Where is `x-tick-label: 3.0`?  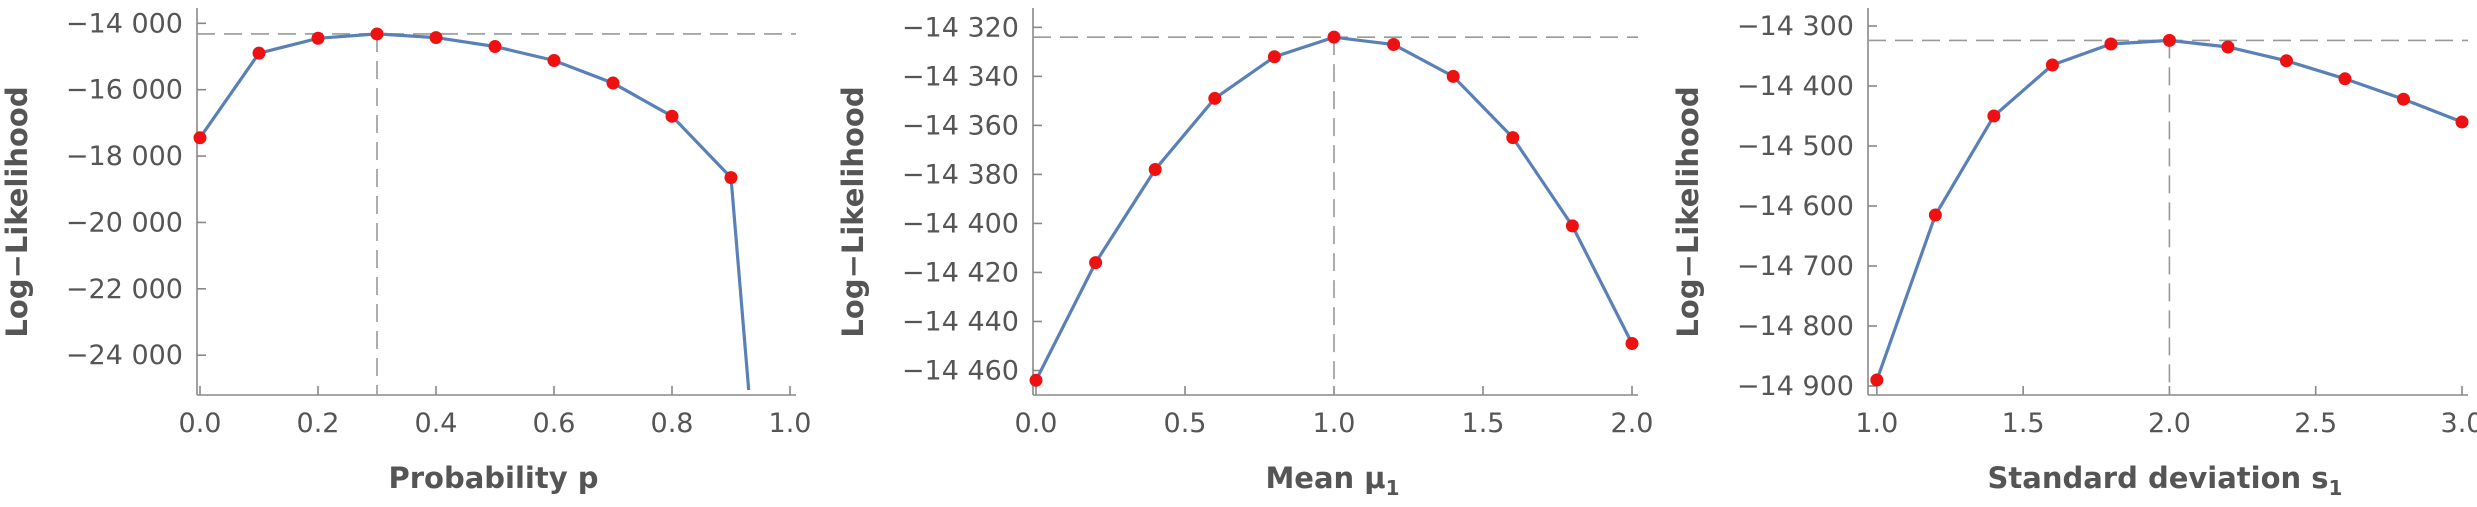
x-tick-label: 3.0 is located at coordinates (2459, 423).